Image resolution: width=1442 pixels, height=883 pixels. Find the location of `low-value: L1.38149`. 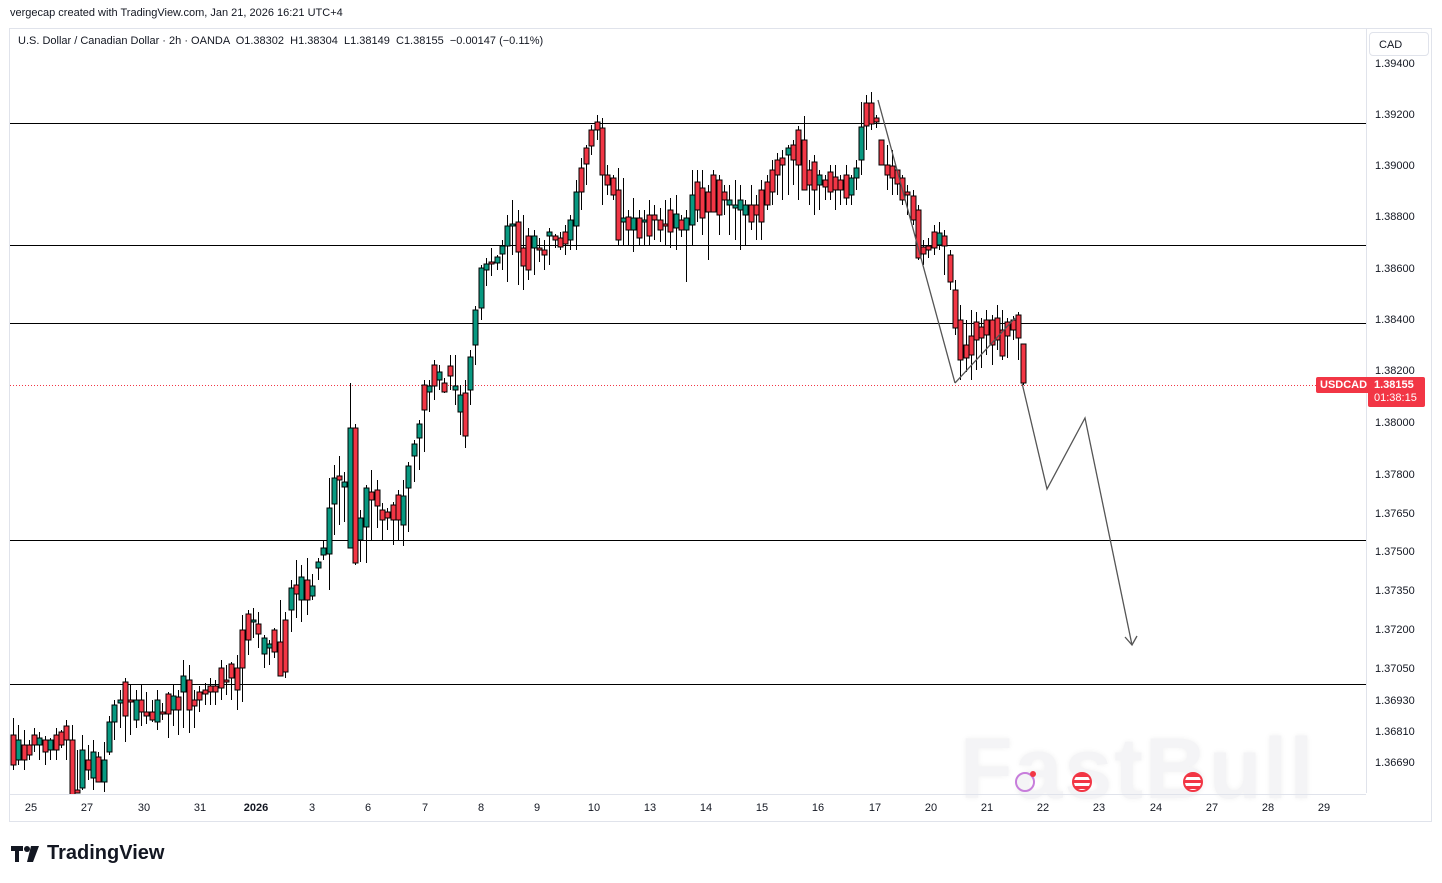

low-value: L1.38149 is located at coordinates (366, 41).